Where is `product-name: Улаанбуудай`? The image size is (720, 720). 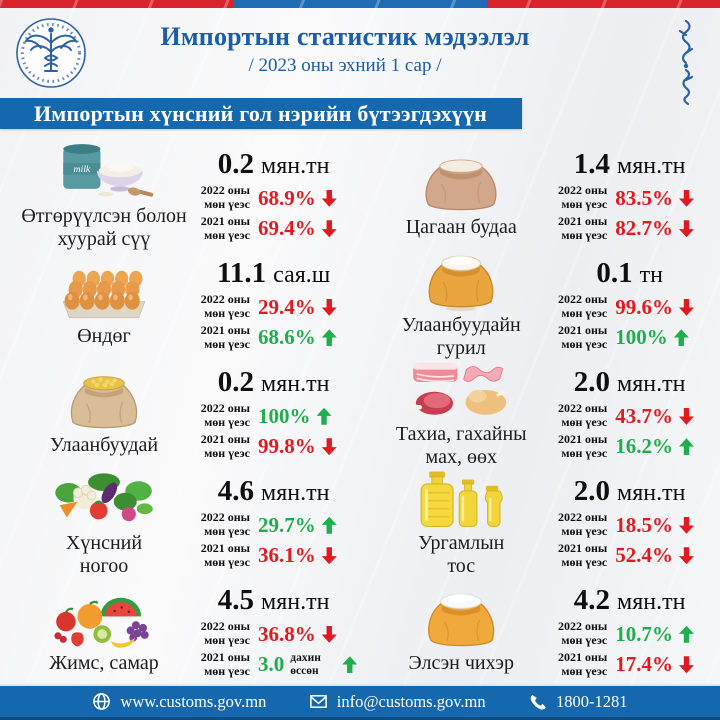
product-name: Улаанбуудай is located at coordinates (104, 445).